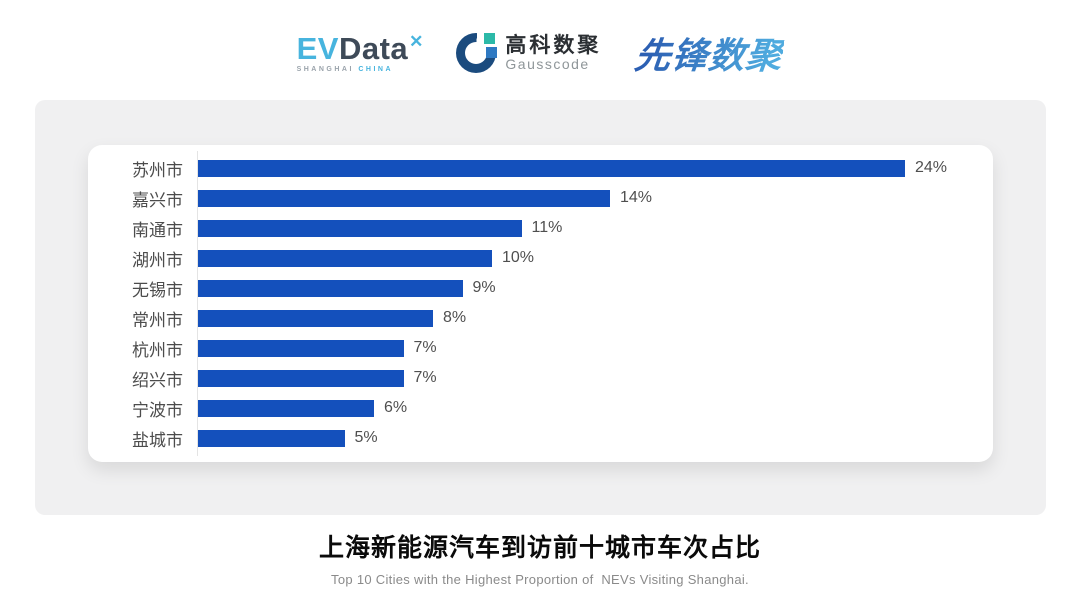 Image resolution: width=1080 pixels, height=608 pixels. Describe the element at coordinates (477, 53) in the screenshot. I see `gausscode-g-icon` at that location.